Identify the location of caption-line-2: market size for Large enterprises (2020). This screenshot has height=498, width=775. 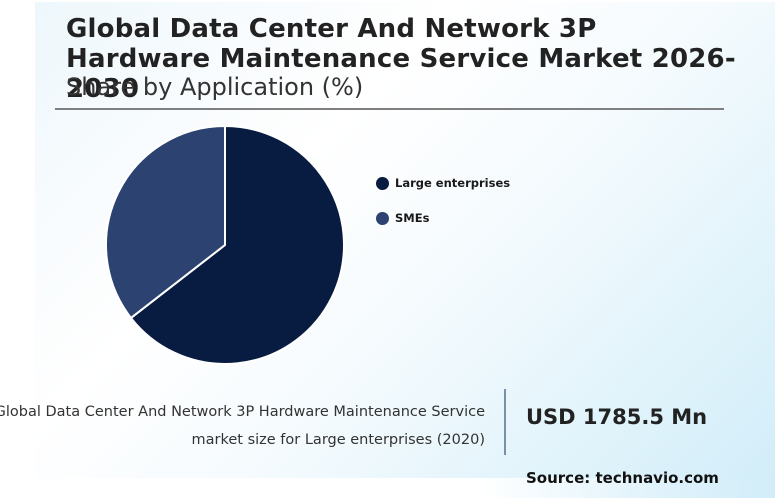
(338, 440).